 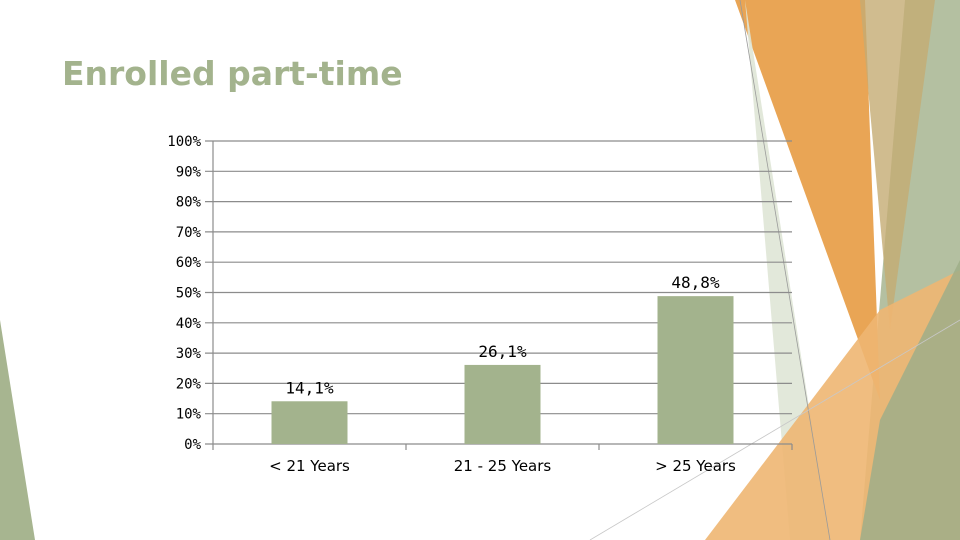 I want to click on y-tick-label: 90%, so click(x=189, y=172).